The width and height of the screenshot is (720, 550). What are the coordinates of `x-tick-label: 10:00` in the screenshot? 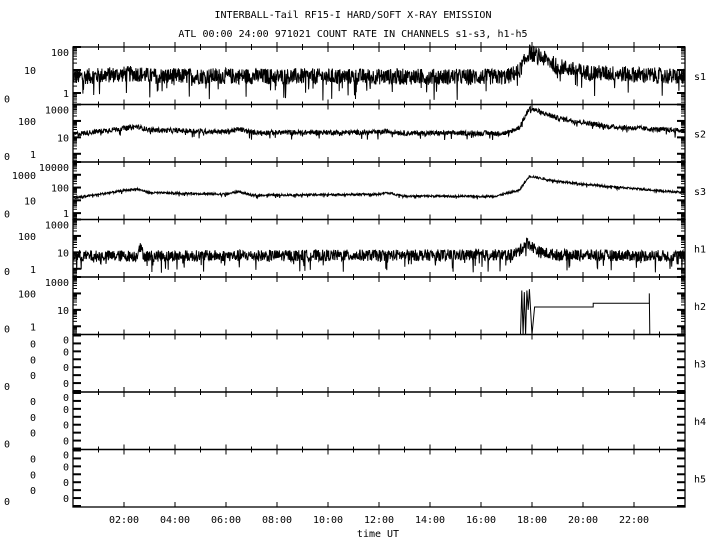 It's located at (328, 520).